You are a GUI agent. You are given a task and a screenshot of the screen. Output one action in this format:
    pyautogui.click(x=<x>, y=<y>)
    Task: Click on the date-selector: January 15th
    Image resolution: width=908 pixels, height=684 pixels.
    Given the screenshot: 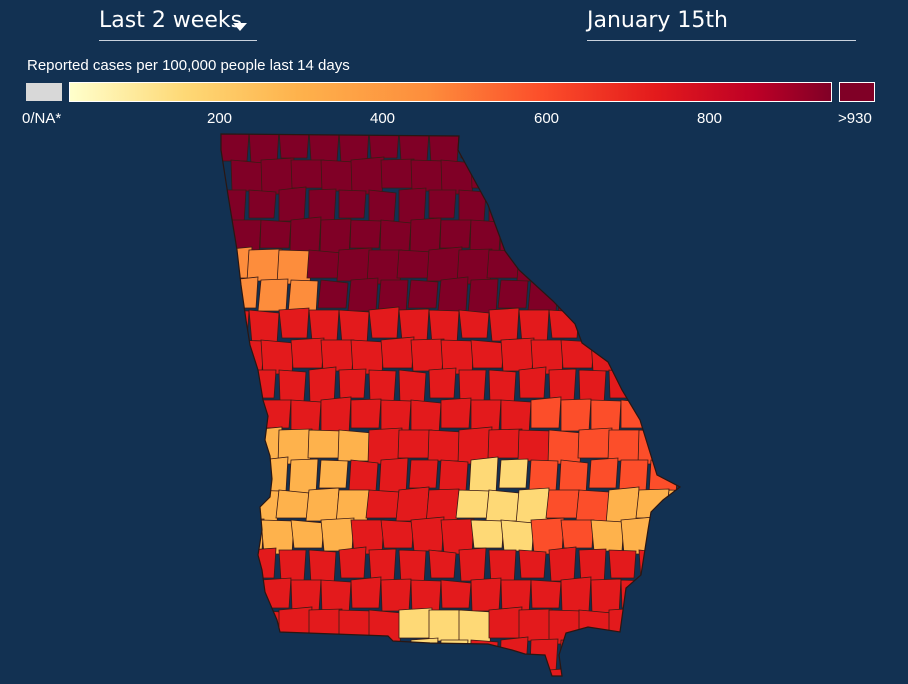 What is the action you would take?
    pyautogui.click(x=721, y=23)
    